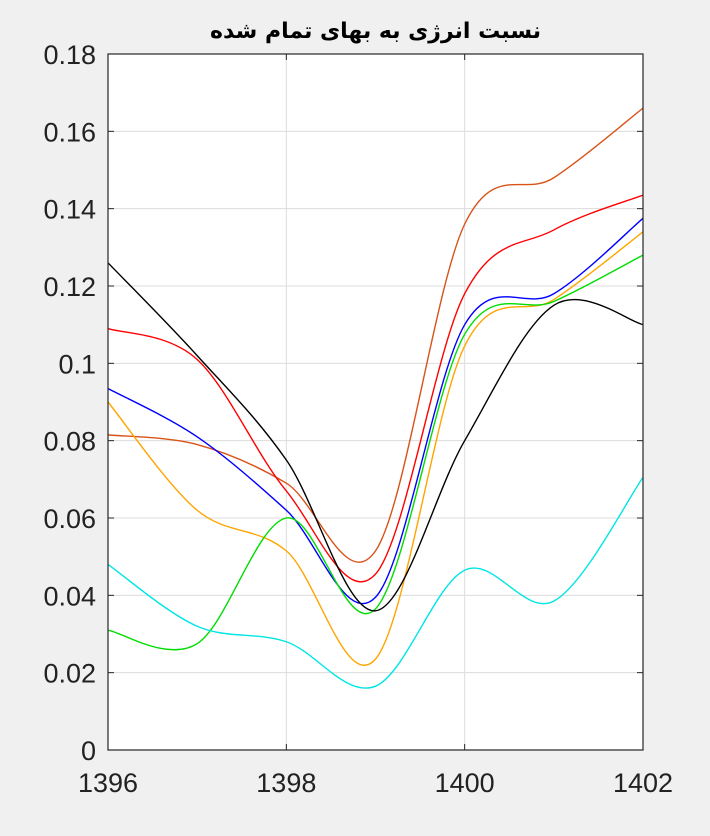 This screenshot has width=710, height=836. What do you see at coordinates (69, 132) in the screenshot?
I see `y-tick-label: 0.16` at bounding box center [69, 132].